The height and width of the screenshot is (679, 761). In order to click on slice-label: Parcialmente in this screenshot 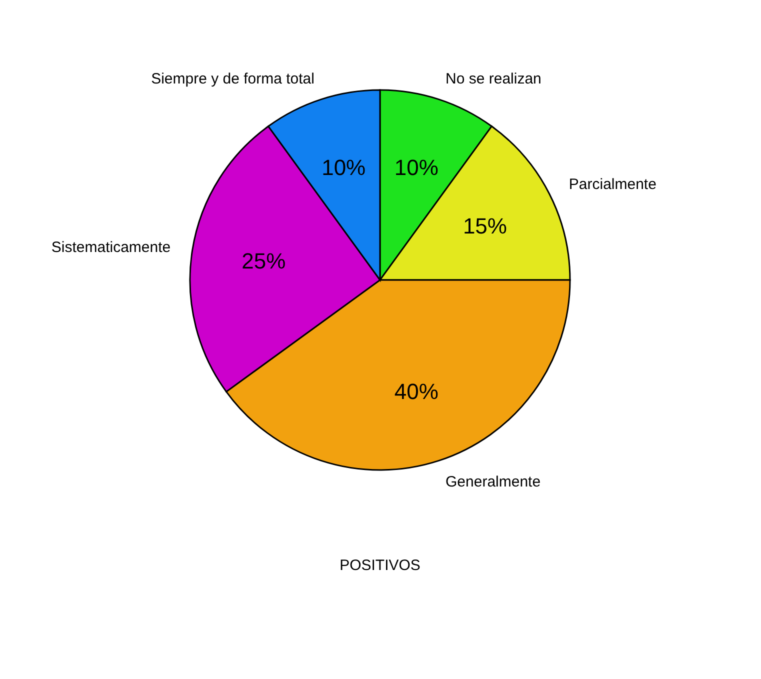, I will do `click(612, 184)`.